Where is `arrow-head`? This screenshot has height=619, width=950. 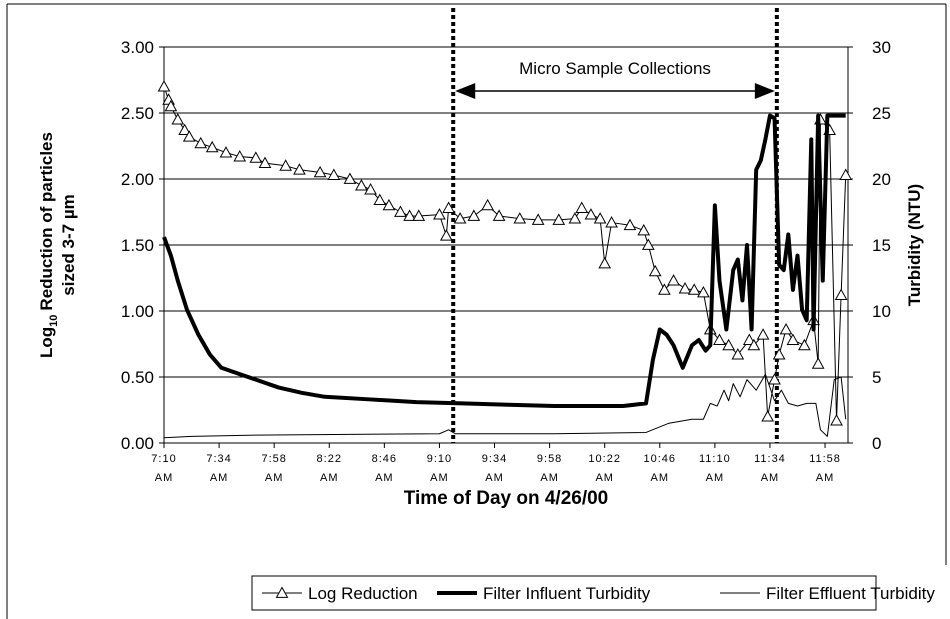 arrow-head is located at coordinates (465, 91).